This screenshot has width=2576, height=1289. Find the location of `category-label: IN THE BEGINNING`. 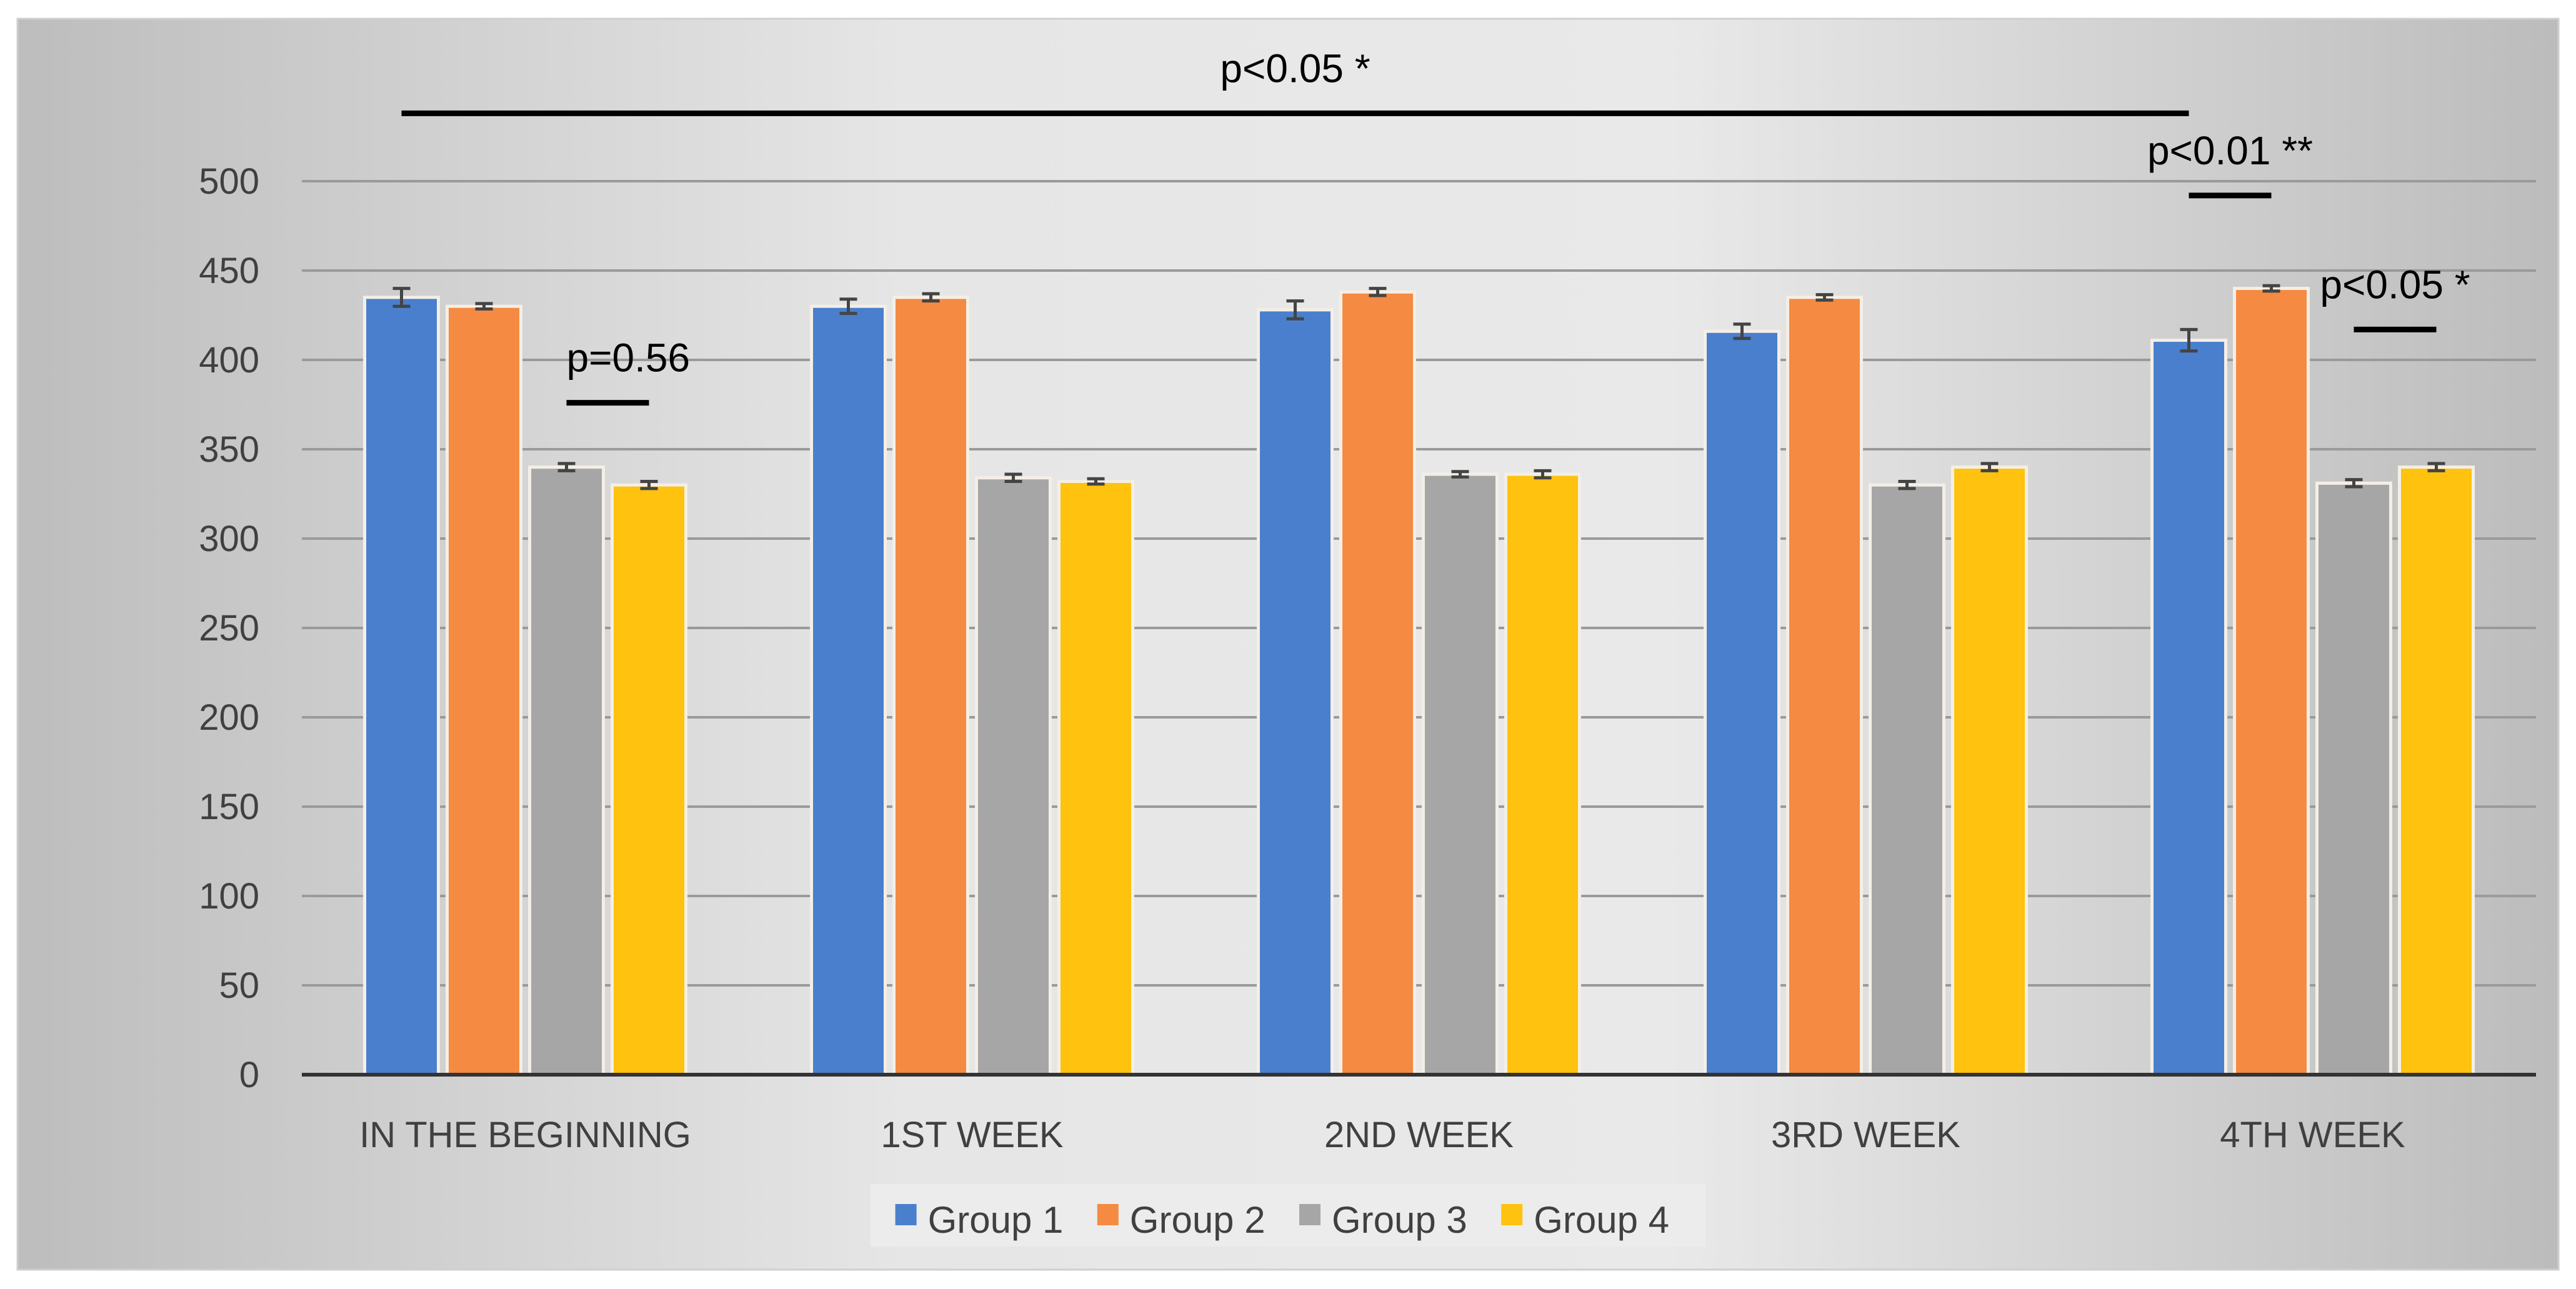

category-label: IN THE BEGINNING is located at coordinates (525, 1135).